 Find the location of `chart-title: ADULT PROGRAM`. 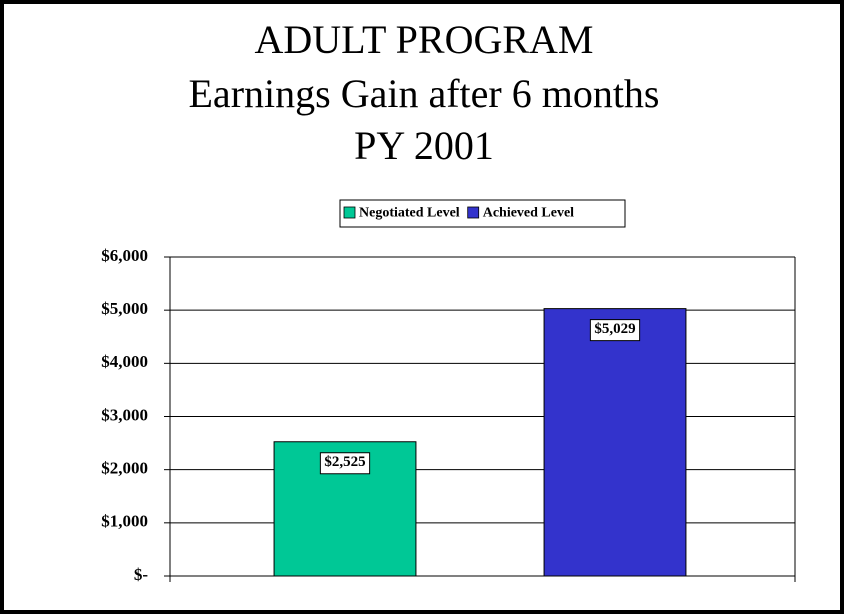

chart-title: ADULT PROGRAM is located at coordinates (424, 39).